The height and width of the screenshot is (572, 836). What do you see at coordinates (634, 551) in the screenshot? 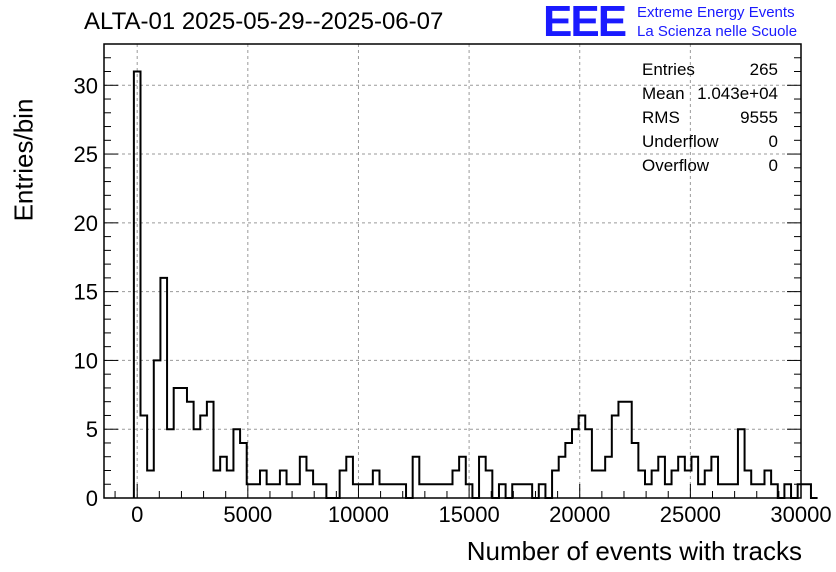
I see `x-axis-label: Number of events with tracks` at bounding box center [634, 551].